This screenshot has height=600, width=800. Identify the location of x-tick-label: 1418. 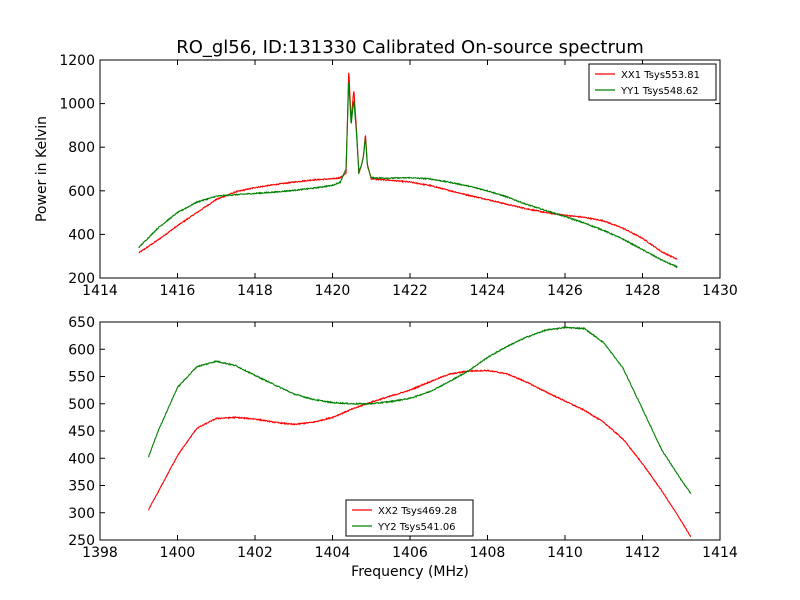
(255, 291).